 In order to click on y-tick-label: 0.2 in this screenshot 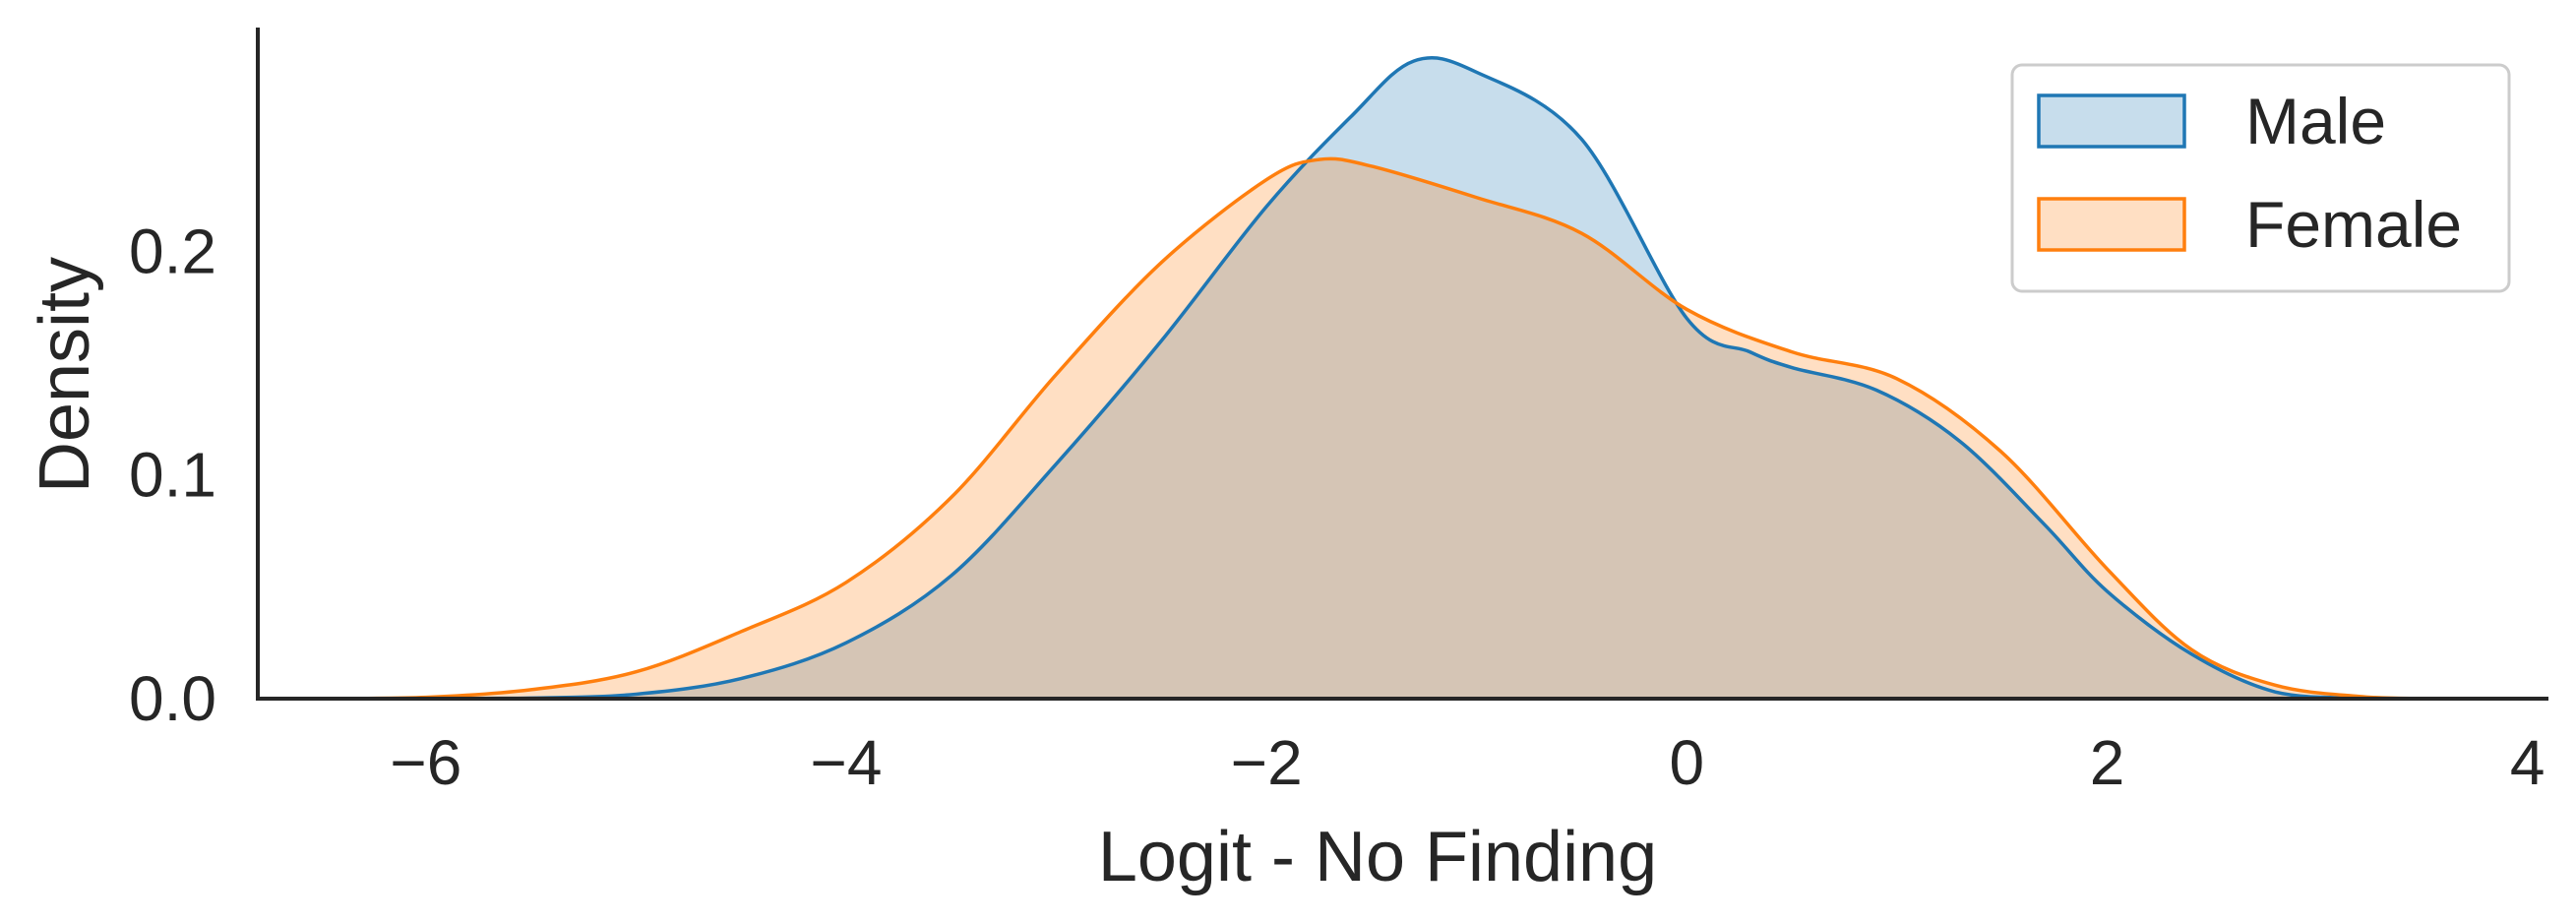, I will do `click(172, 250)`.